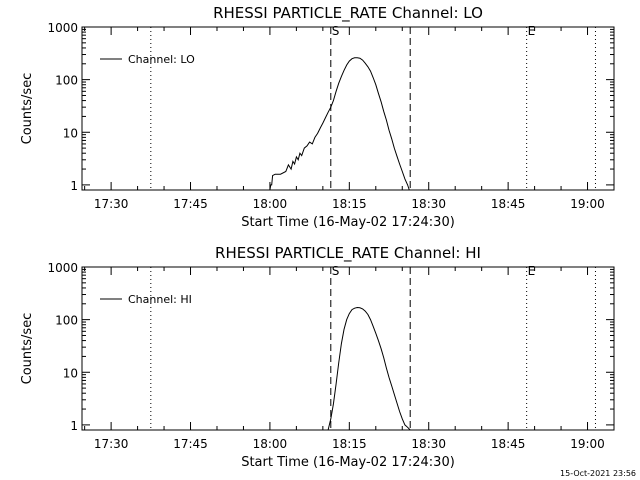  Describe the element at coordinates (161, 59) in the screenshot. I see `legend-label: Channel: LO` at that location.